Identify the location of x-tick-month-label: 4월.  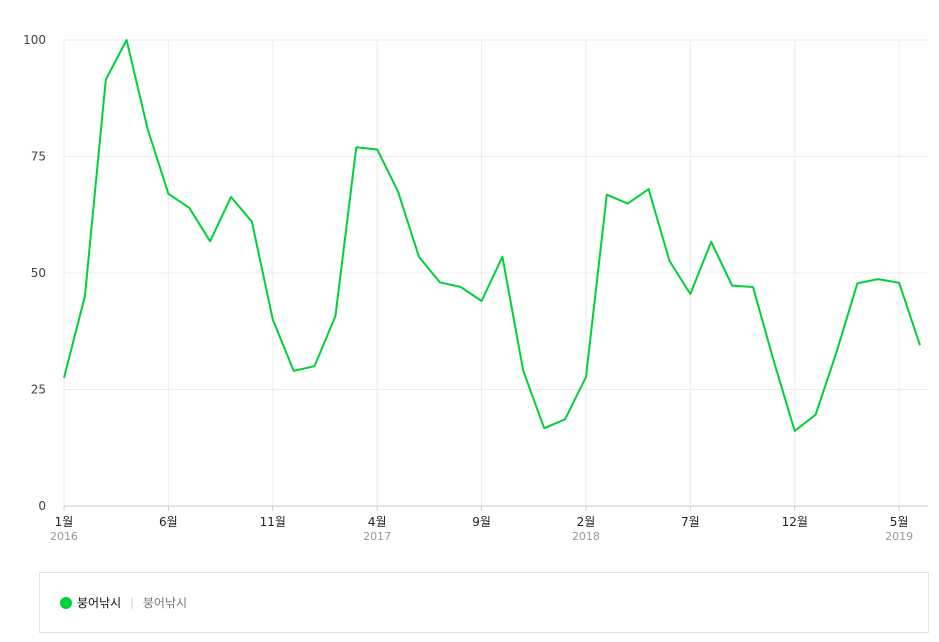
(377, 522).